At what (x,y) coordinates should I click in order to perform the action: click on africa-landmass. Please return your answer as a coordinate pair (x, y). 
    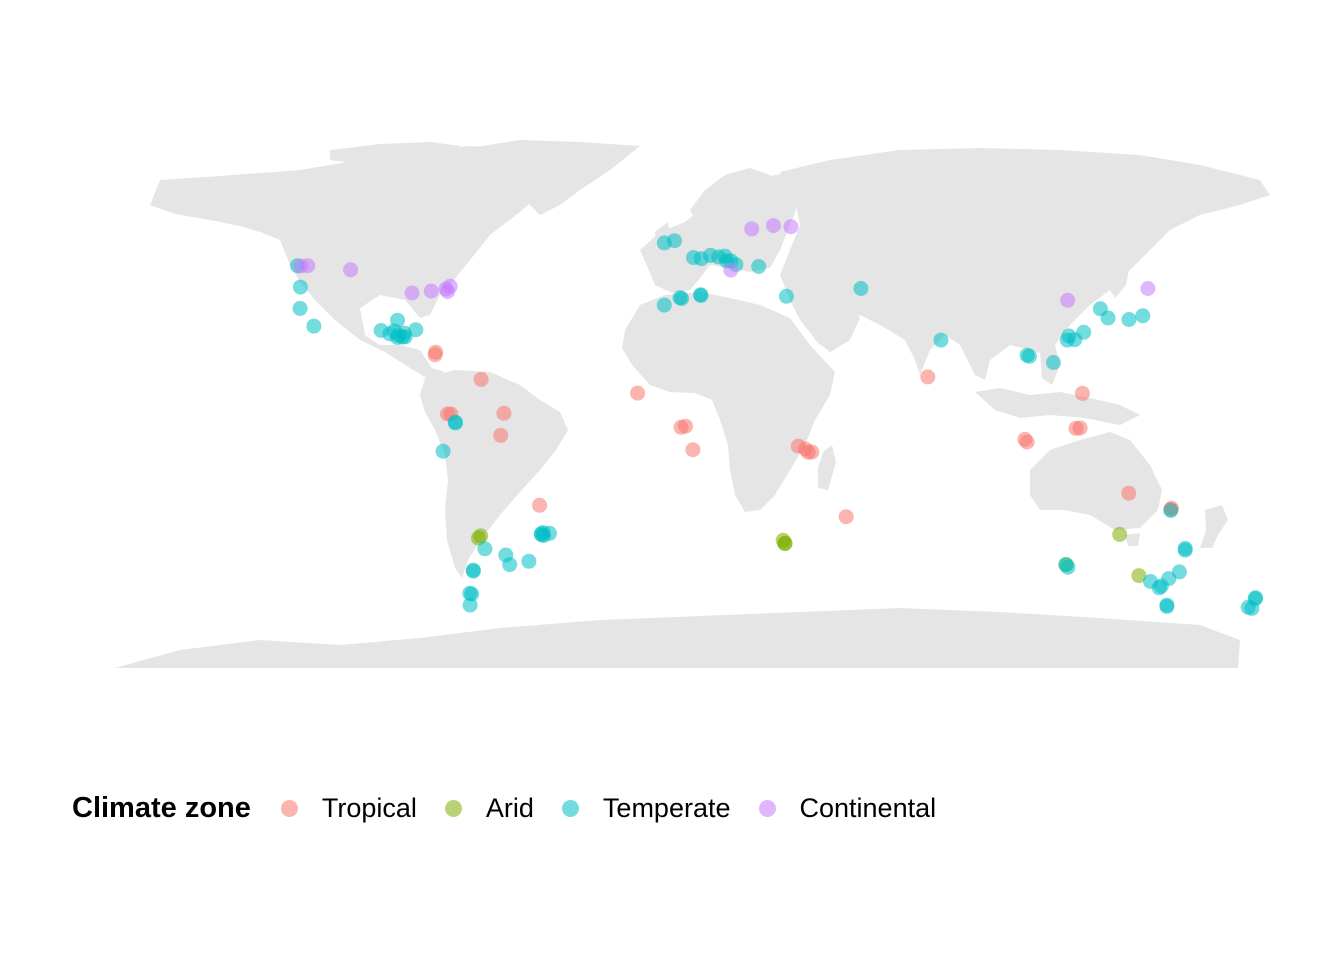
    Looking at the image, I should click on (728, 402).